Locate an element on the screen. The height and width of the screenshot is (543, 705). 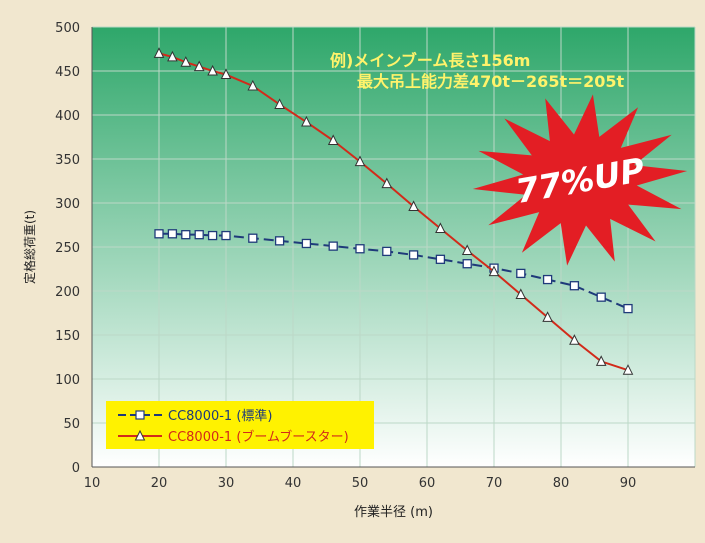
legend-background is located at coordinates (240, 425).